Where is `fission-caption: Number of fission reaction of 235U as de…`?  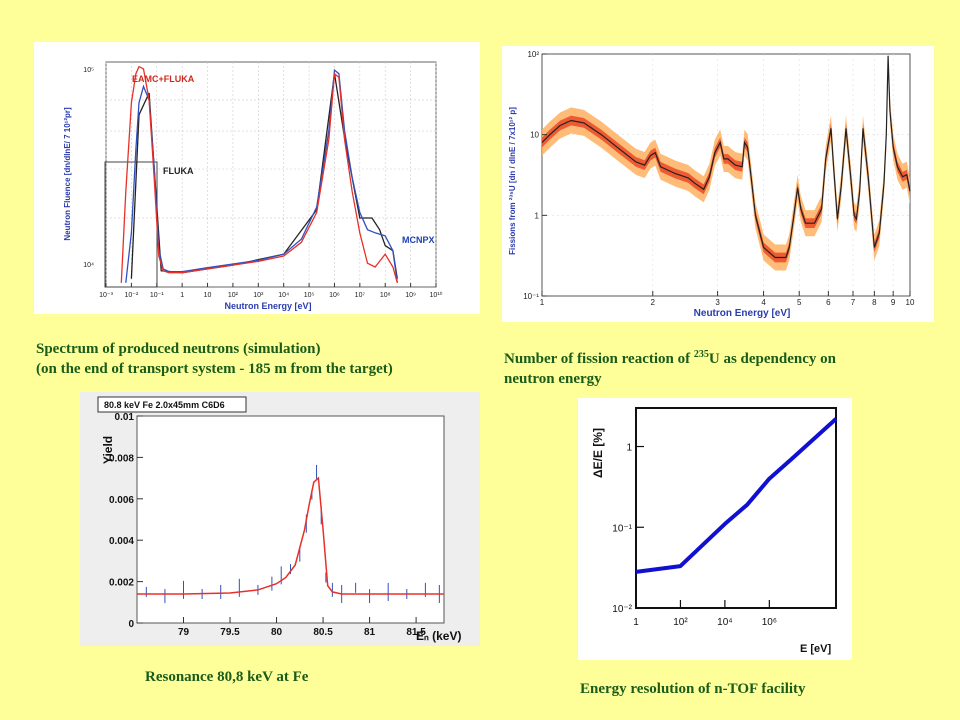
fission-caption: Number of fission reaction of 235U as de… is located at coordinates (670, 367).